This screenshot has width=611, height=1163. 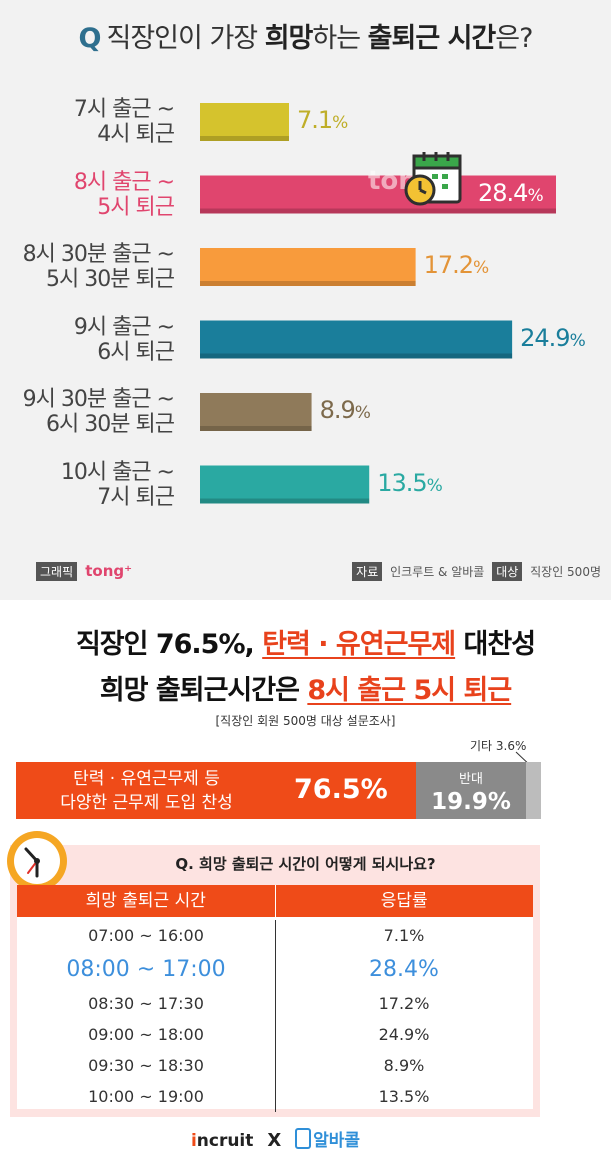 I want to click on category-label: 10시 출근 ~7시 퇴근, so click(x=89, y=484).